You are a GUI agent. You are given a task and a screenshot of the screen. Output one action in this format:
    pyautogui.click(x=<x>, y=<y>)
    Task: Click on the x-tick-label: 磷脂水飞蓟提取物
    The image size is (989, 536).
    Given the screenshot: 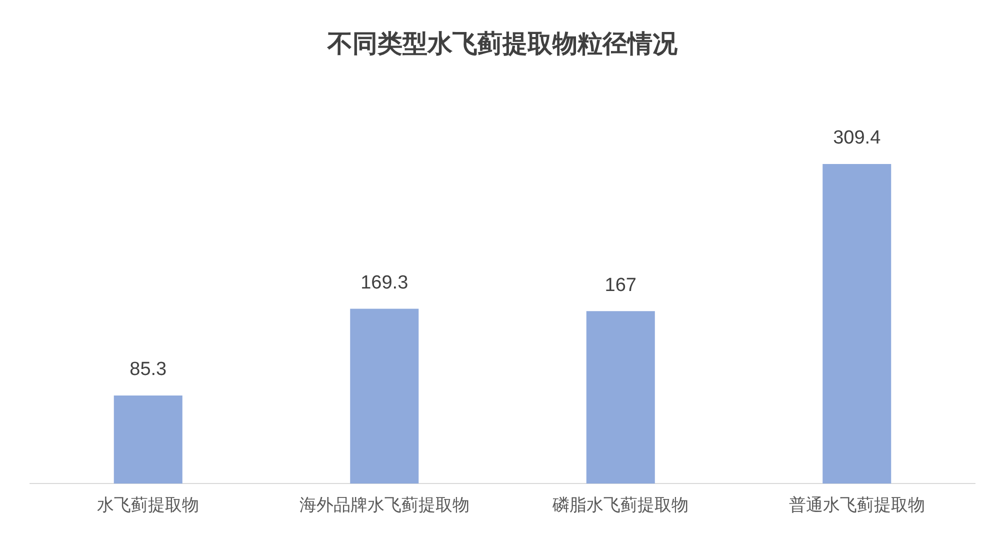 What is the action you would take?
    pyautogui.click(x=620, y=504)
    